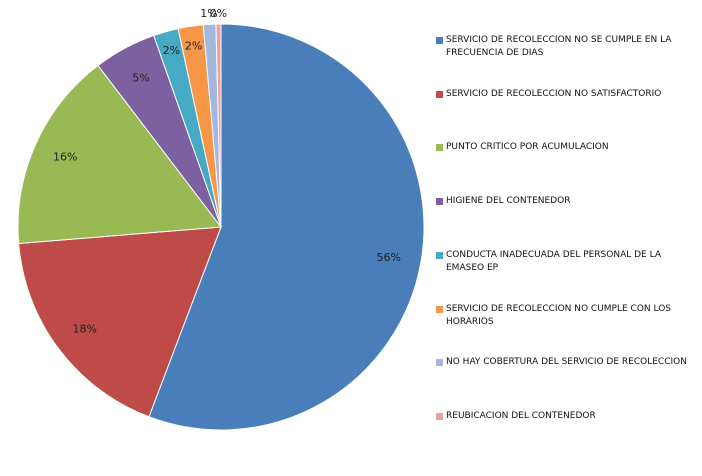 Image resolution: width=702 pixels, height=476 pixels. What do you see at coordinates (527, 147) in the screenshot?
I see `legend-label: PUNTO CRITICO POR ACUMULACION` at bounding box center [527, 147].